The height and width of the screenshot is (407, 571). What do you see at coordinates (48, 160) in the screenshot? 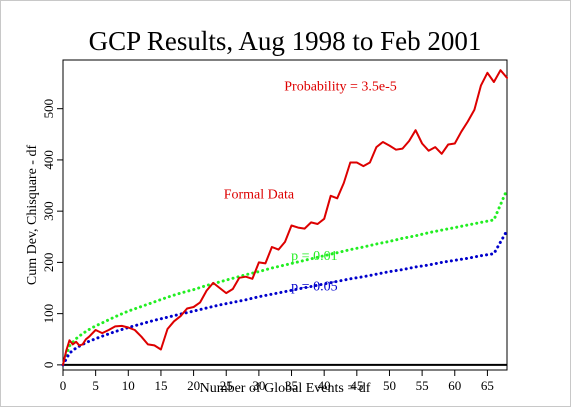
I see `y-tick-label: 400` at bounding box center [48, 160].